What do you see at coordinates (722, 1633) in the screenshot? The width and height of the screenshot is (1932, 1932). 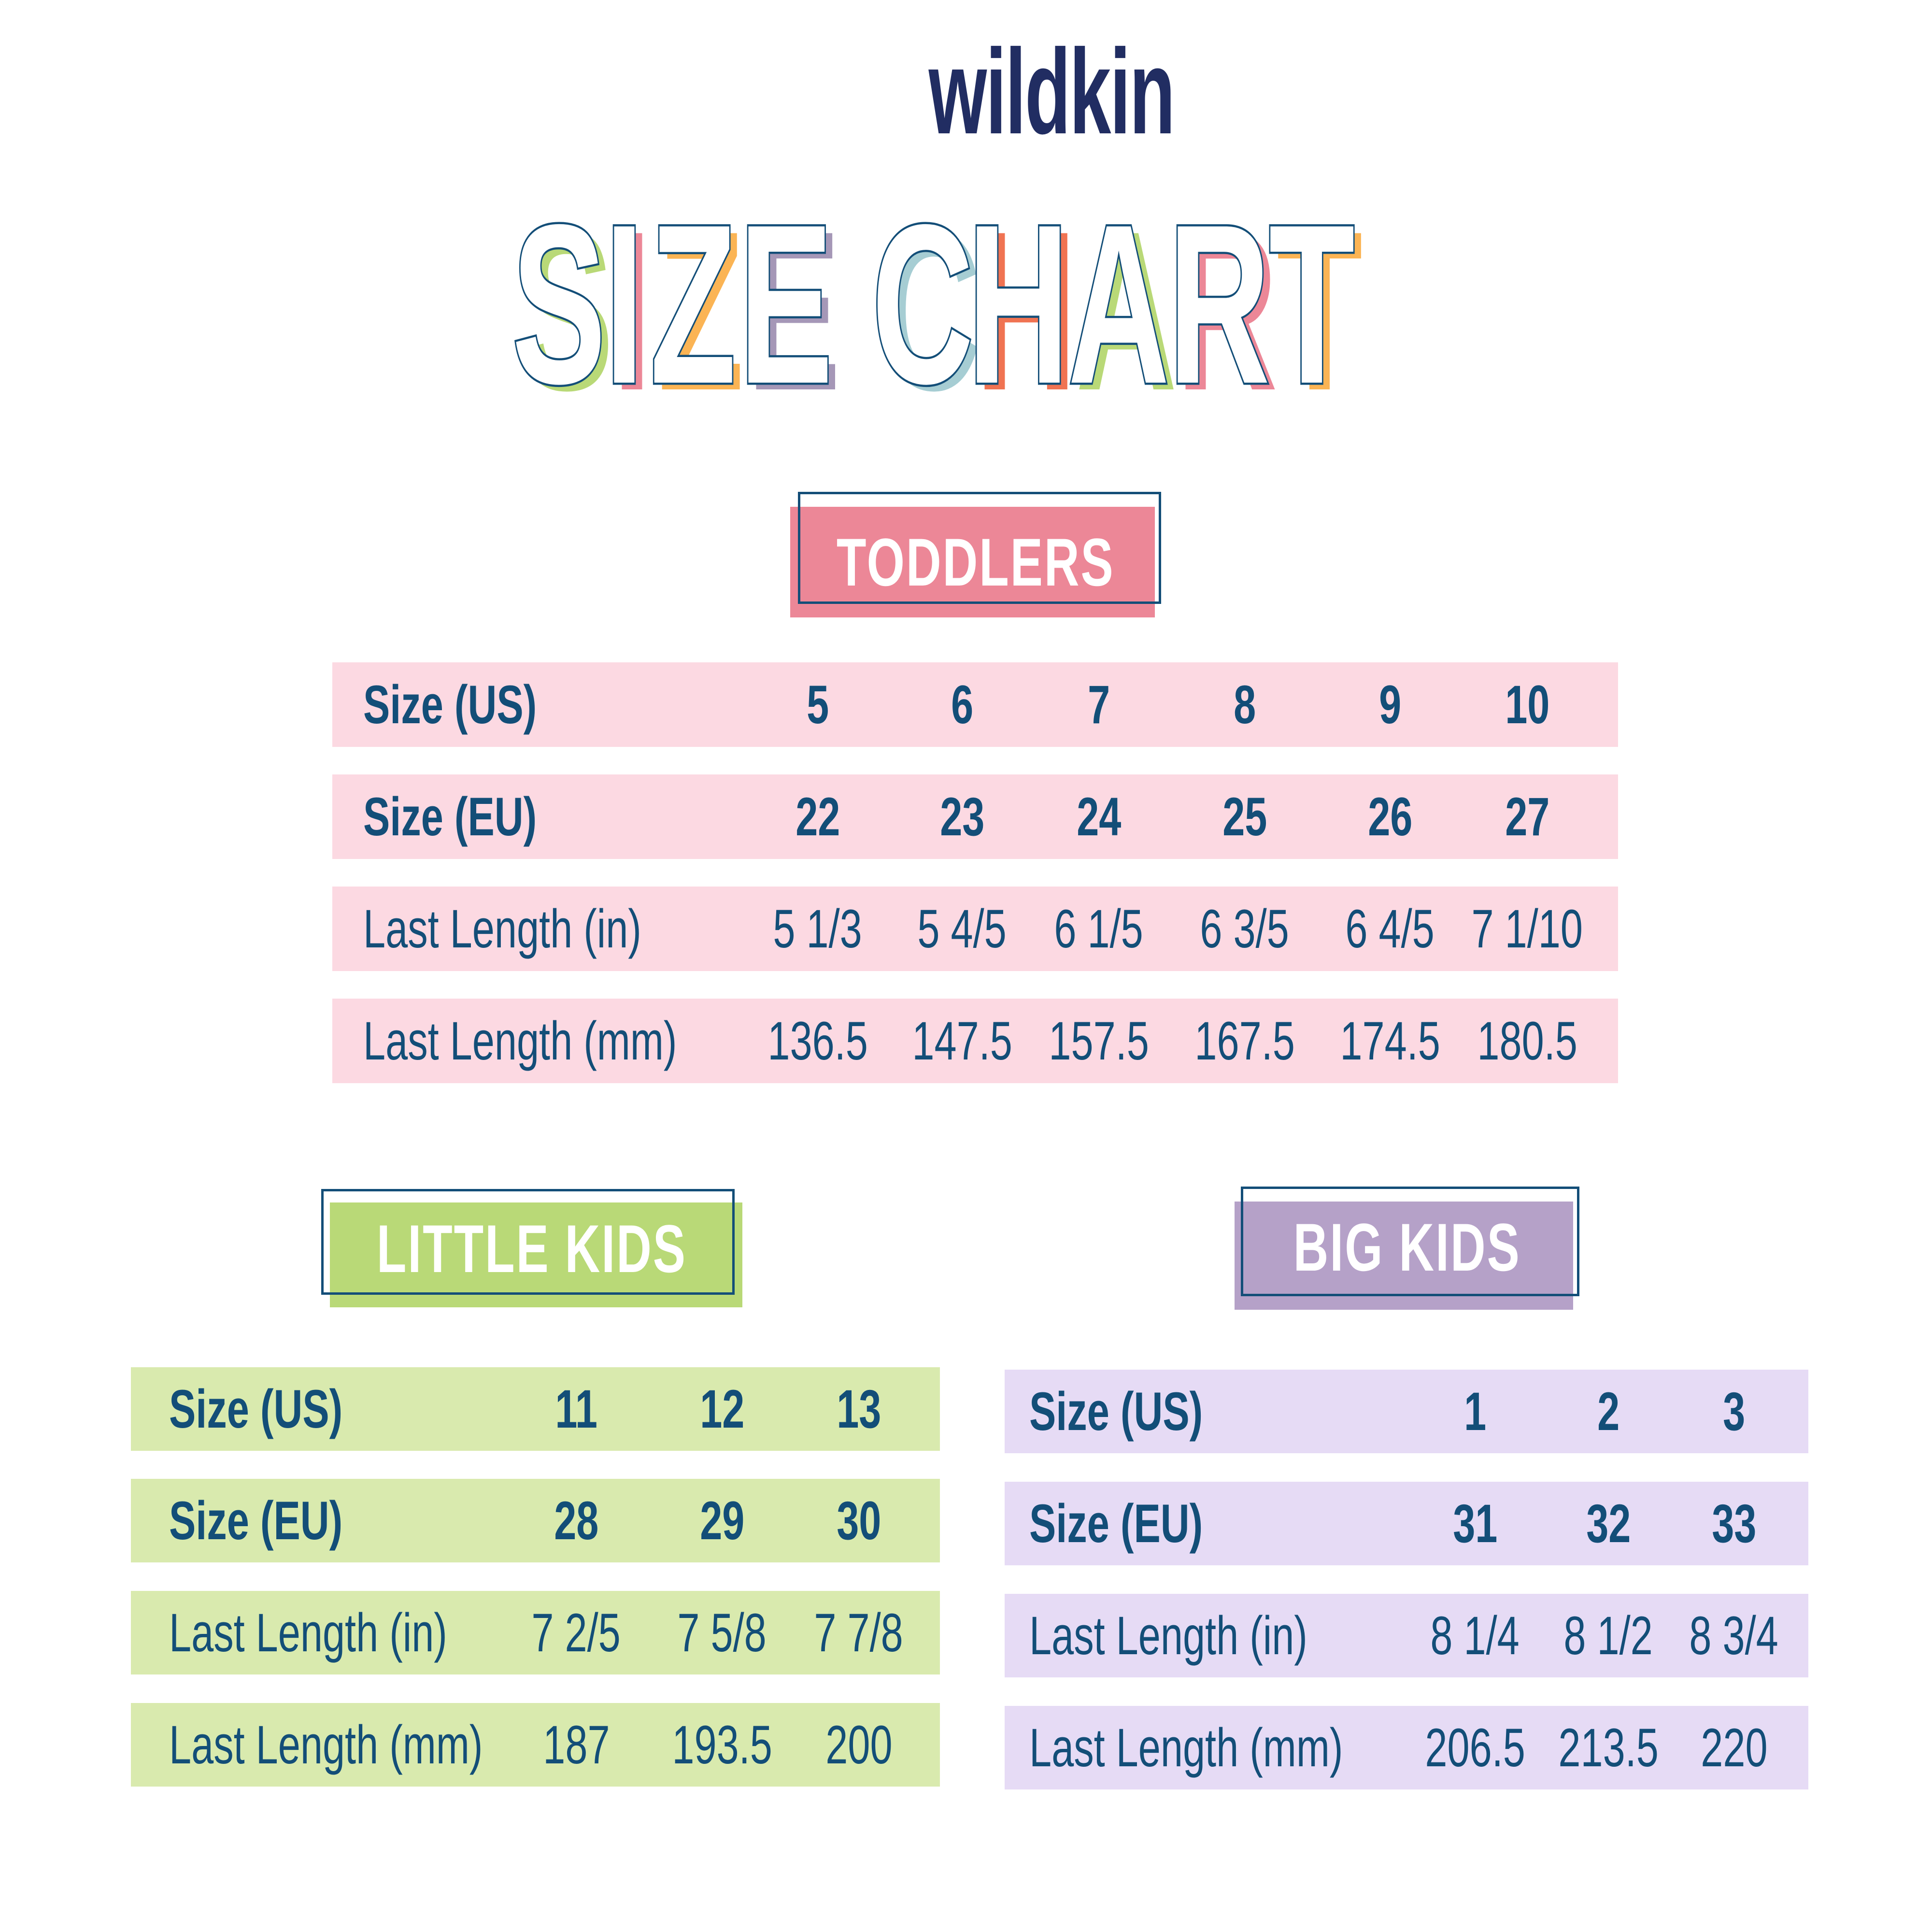 I see `cell-value: 7 5/8` at bounding box center [722, 1633].